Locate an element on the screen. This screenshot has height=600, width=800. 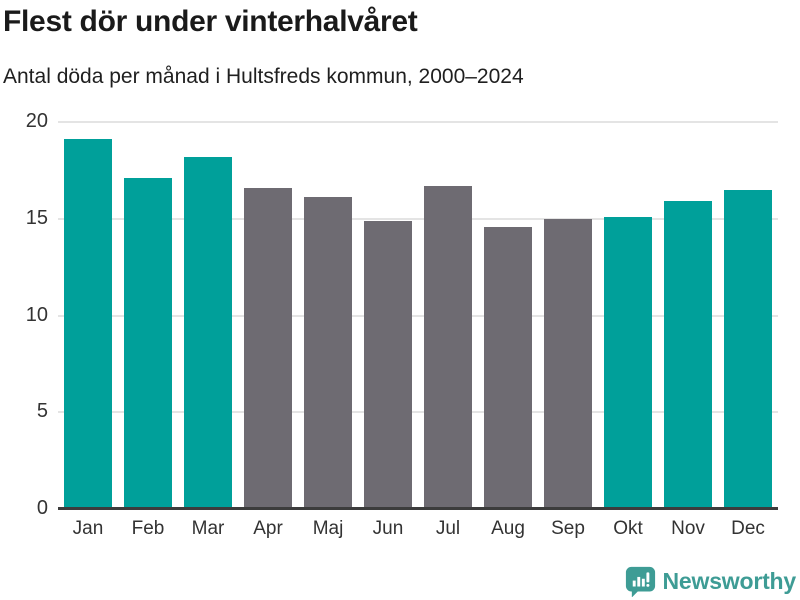
bar-sep is located at coordinates (568, 363).